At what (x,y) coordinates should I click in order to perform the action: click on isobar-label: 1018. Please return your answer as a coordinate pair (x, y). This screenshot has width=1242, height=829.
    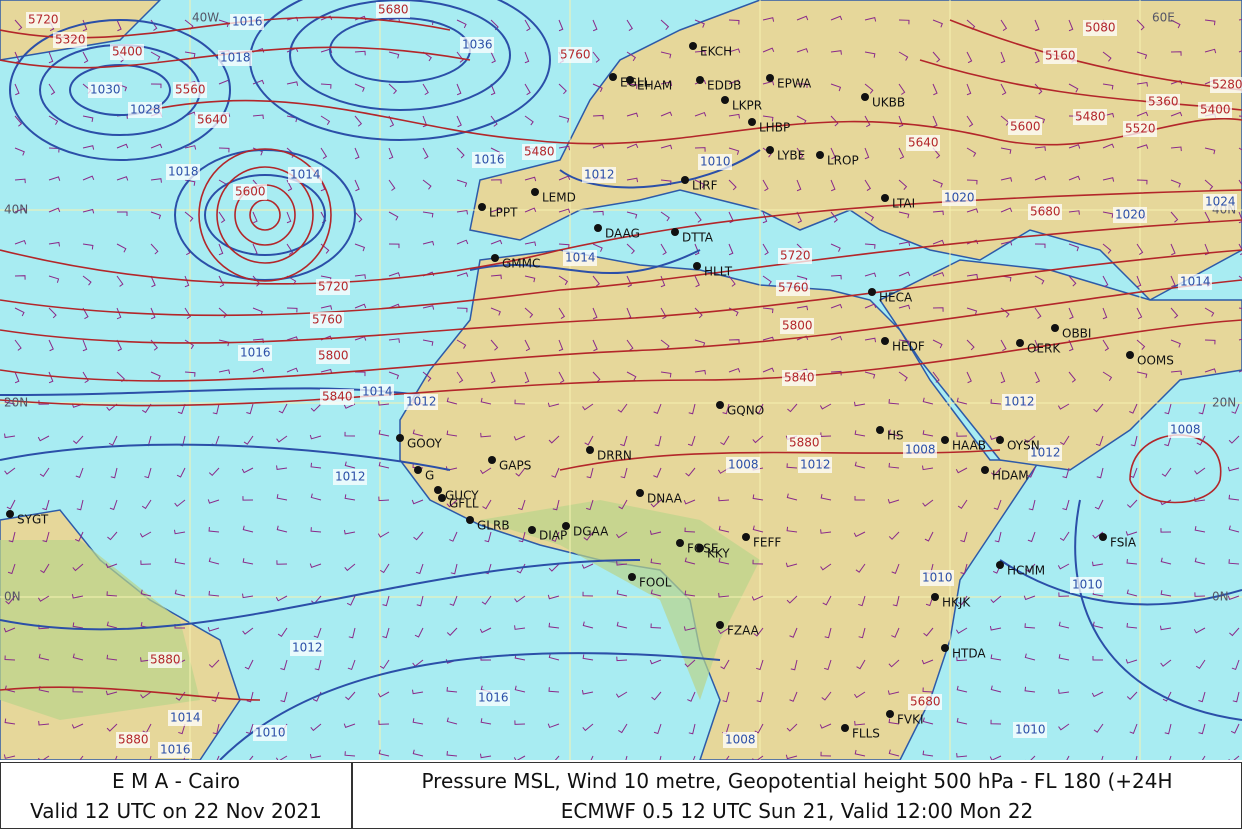
    Looking at the image, I should click on (235, 58).